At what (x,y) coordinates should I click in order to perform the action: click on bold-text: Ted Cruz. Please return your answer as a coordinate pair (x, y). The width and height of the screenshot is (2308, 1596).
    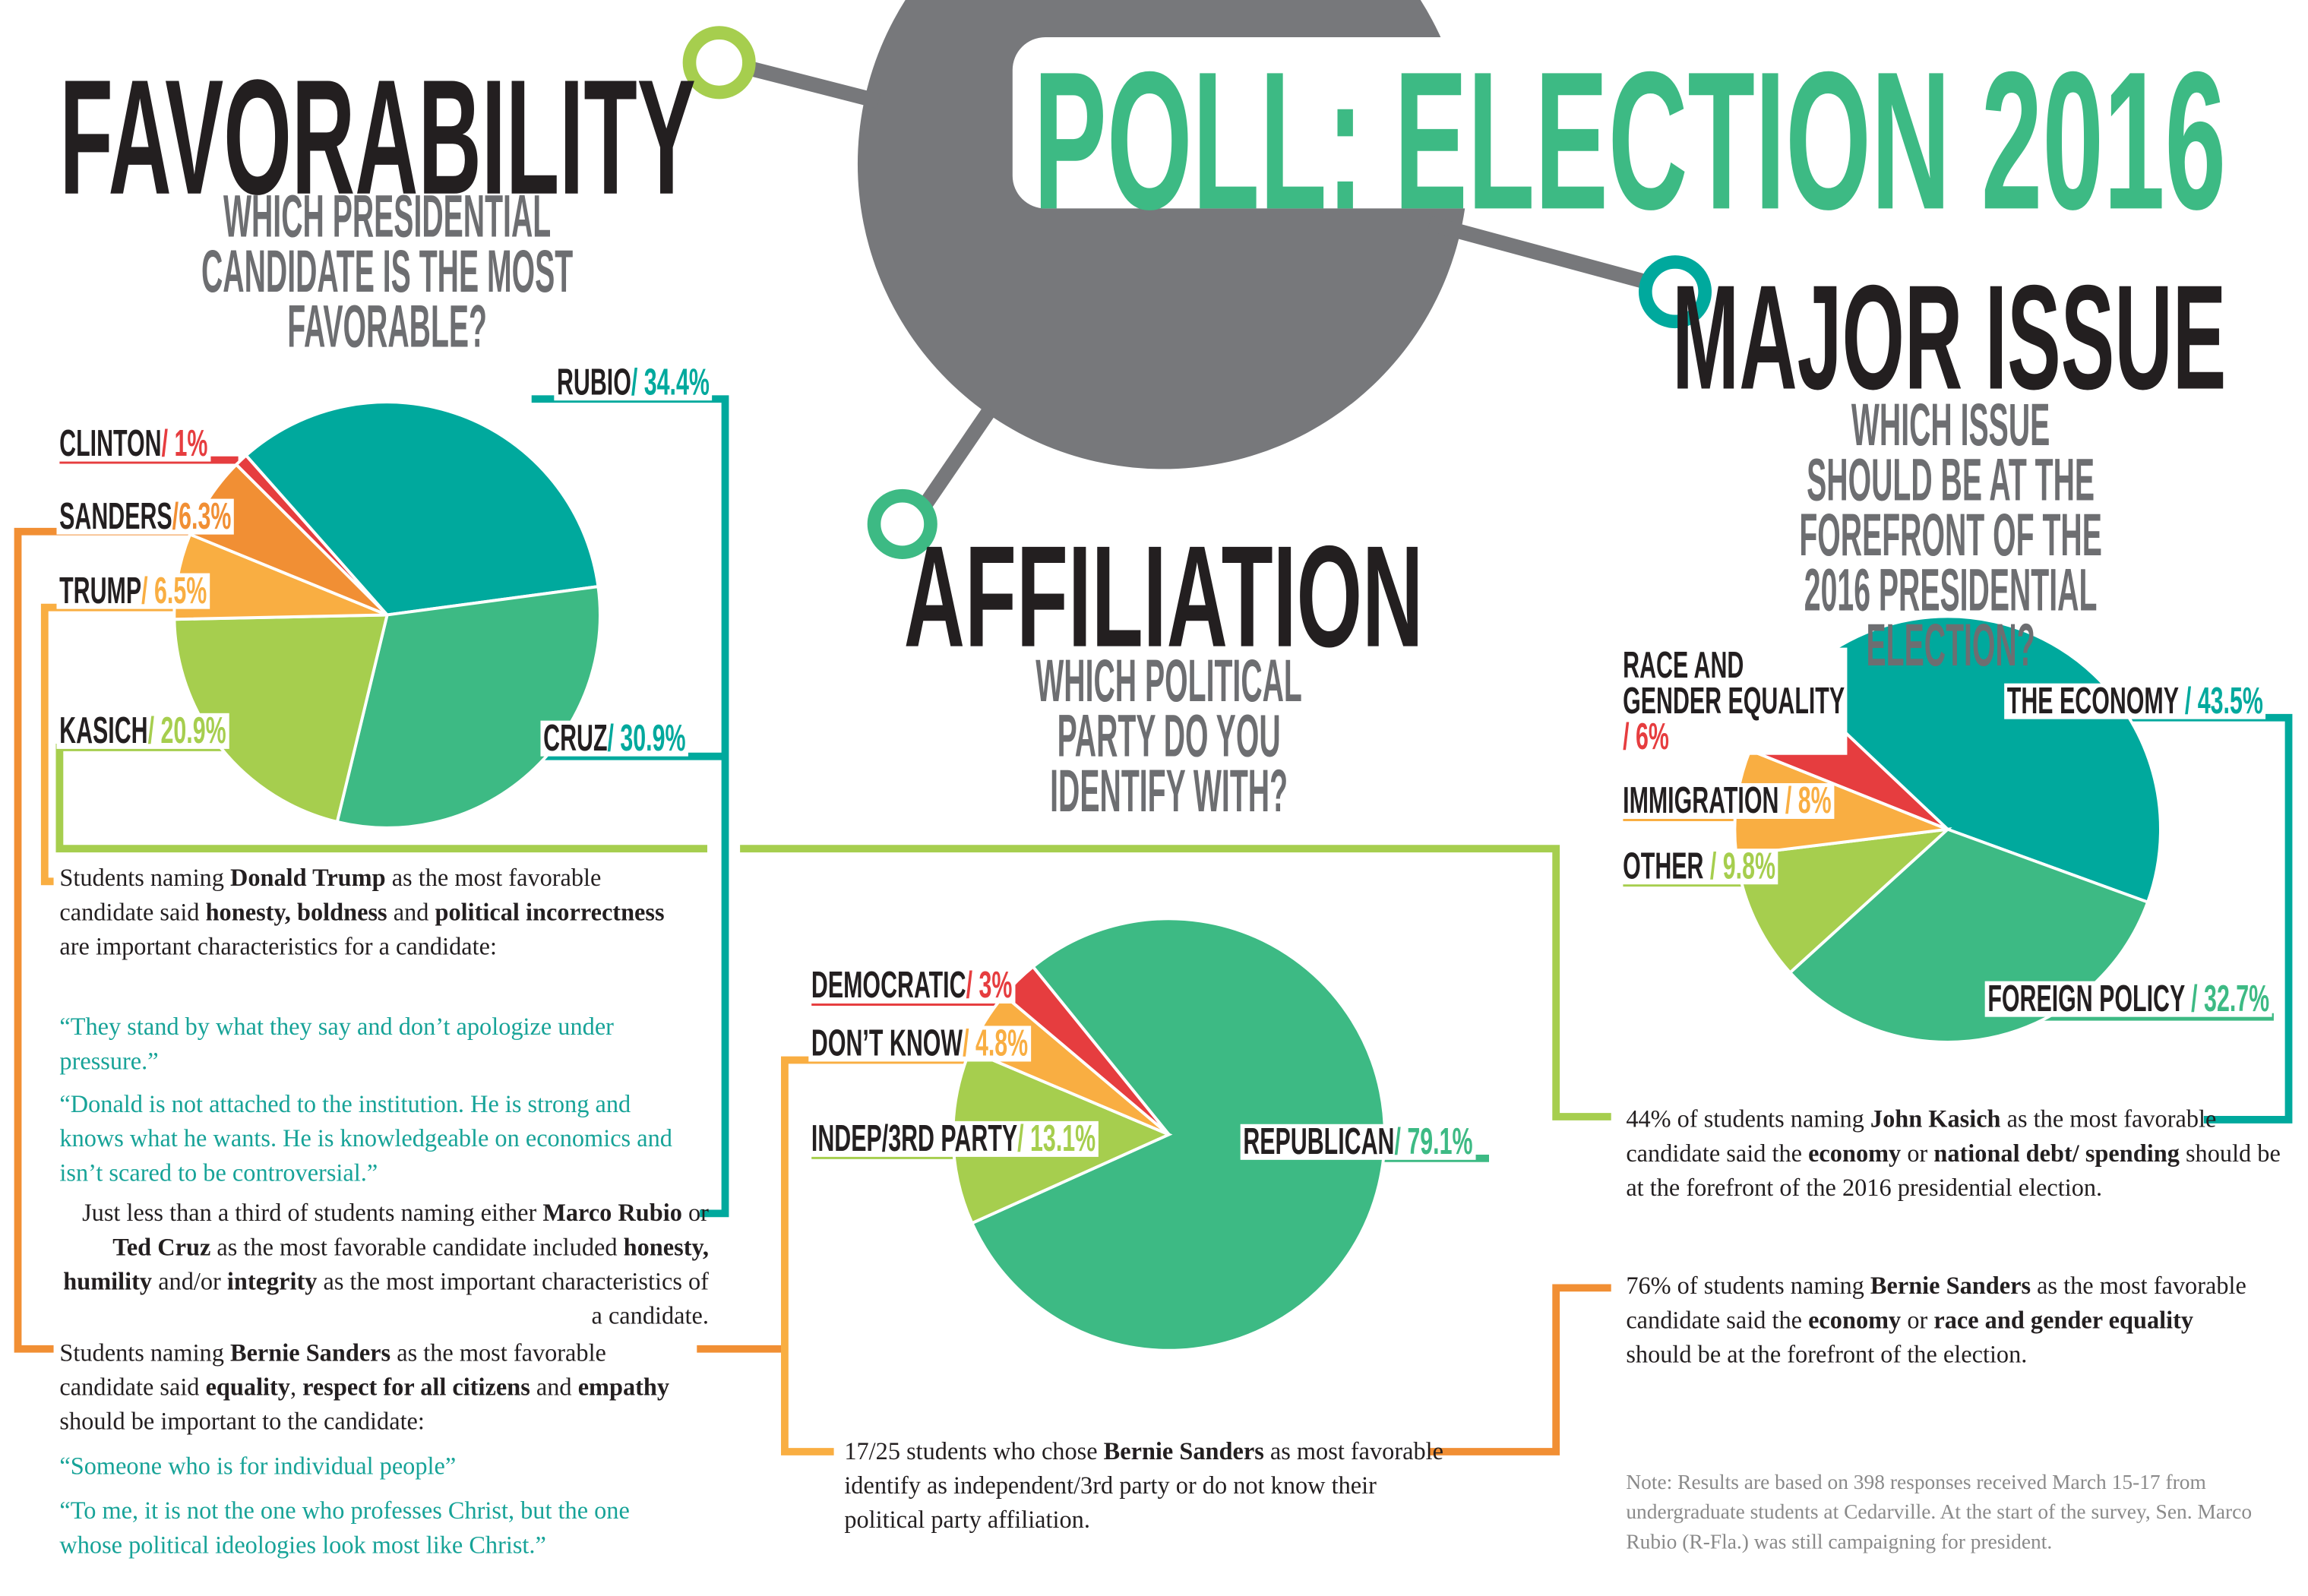
    Looking at the image, I should click on (161, 1247).